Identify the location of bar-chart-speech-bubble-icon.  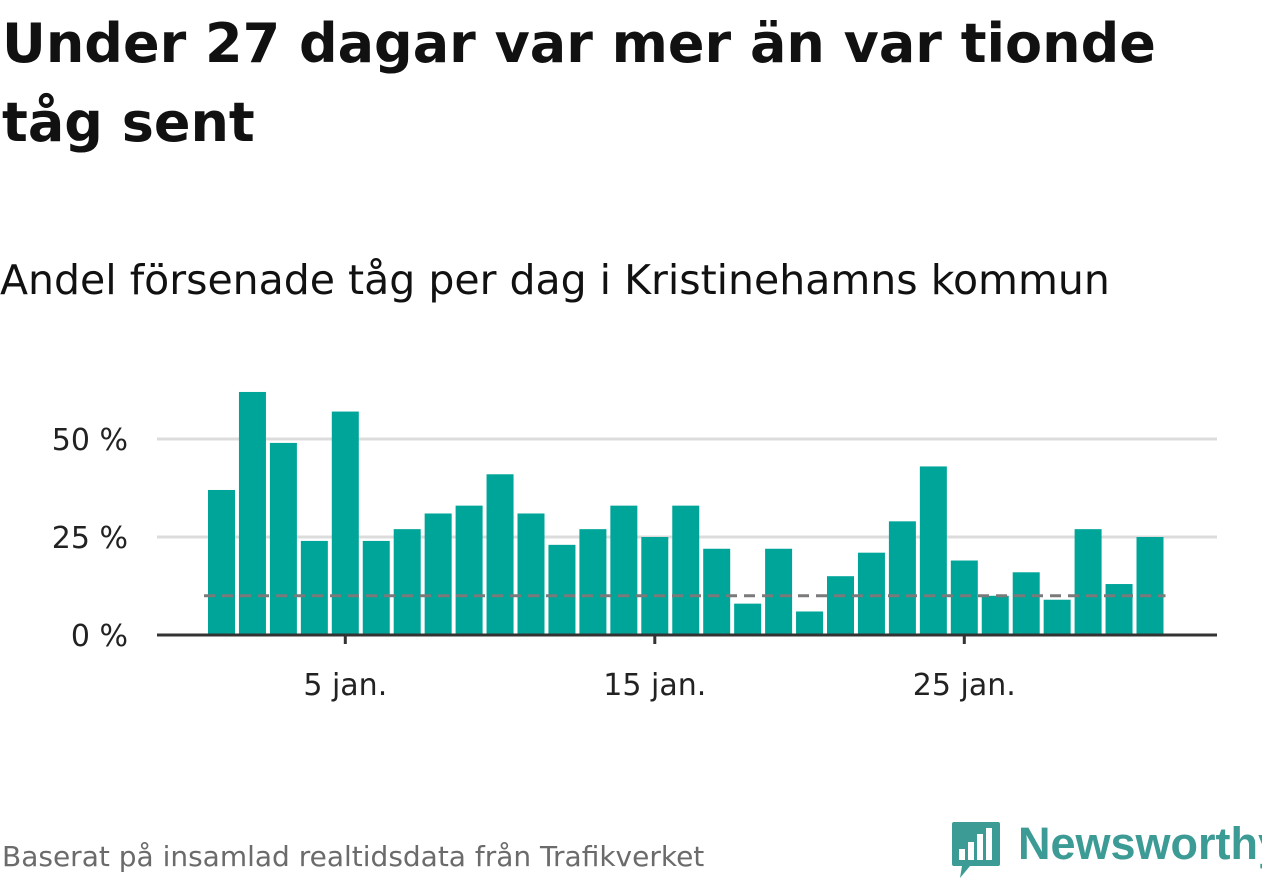
(976, 850).